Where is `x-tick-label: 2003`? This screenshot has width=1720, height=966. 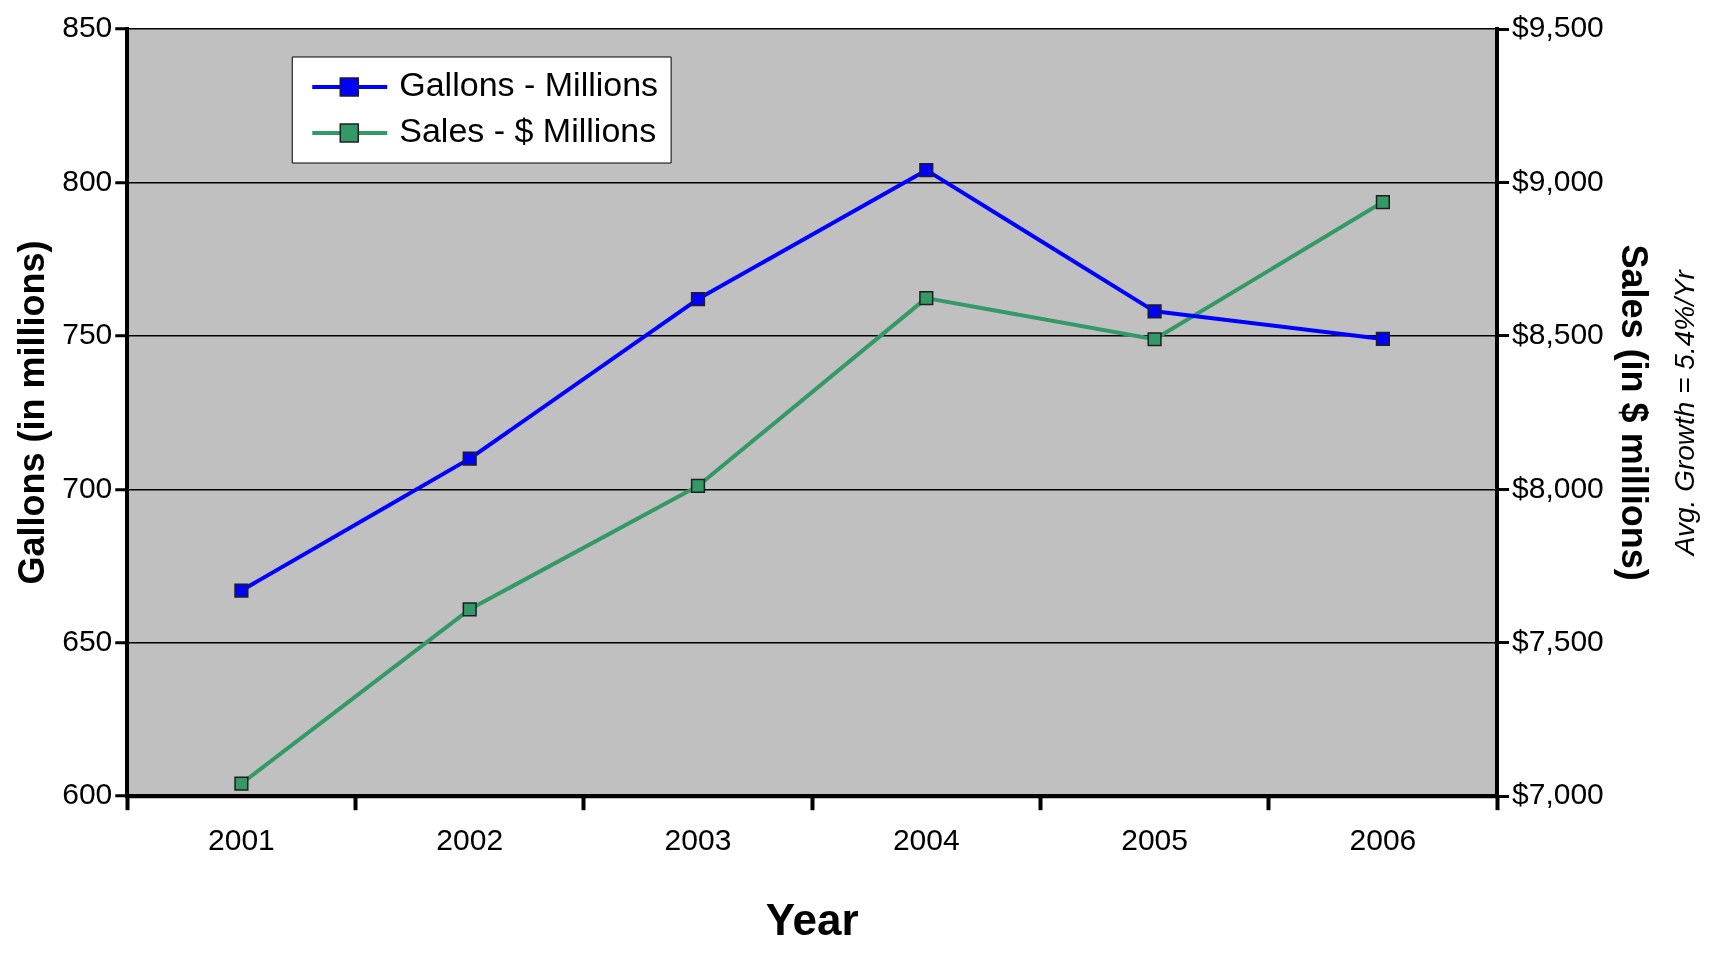 x-tick-label: 2003 is located at coordinates (698, 840).